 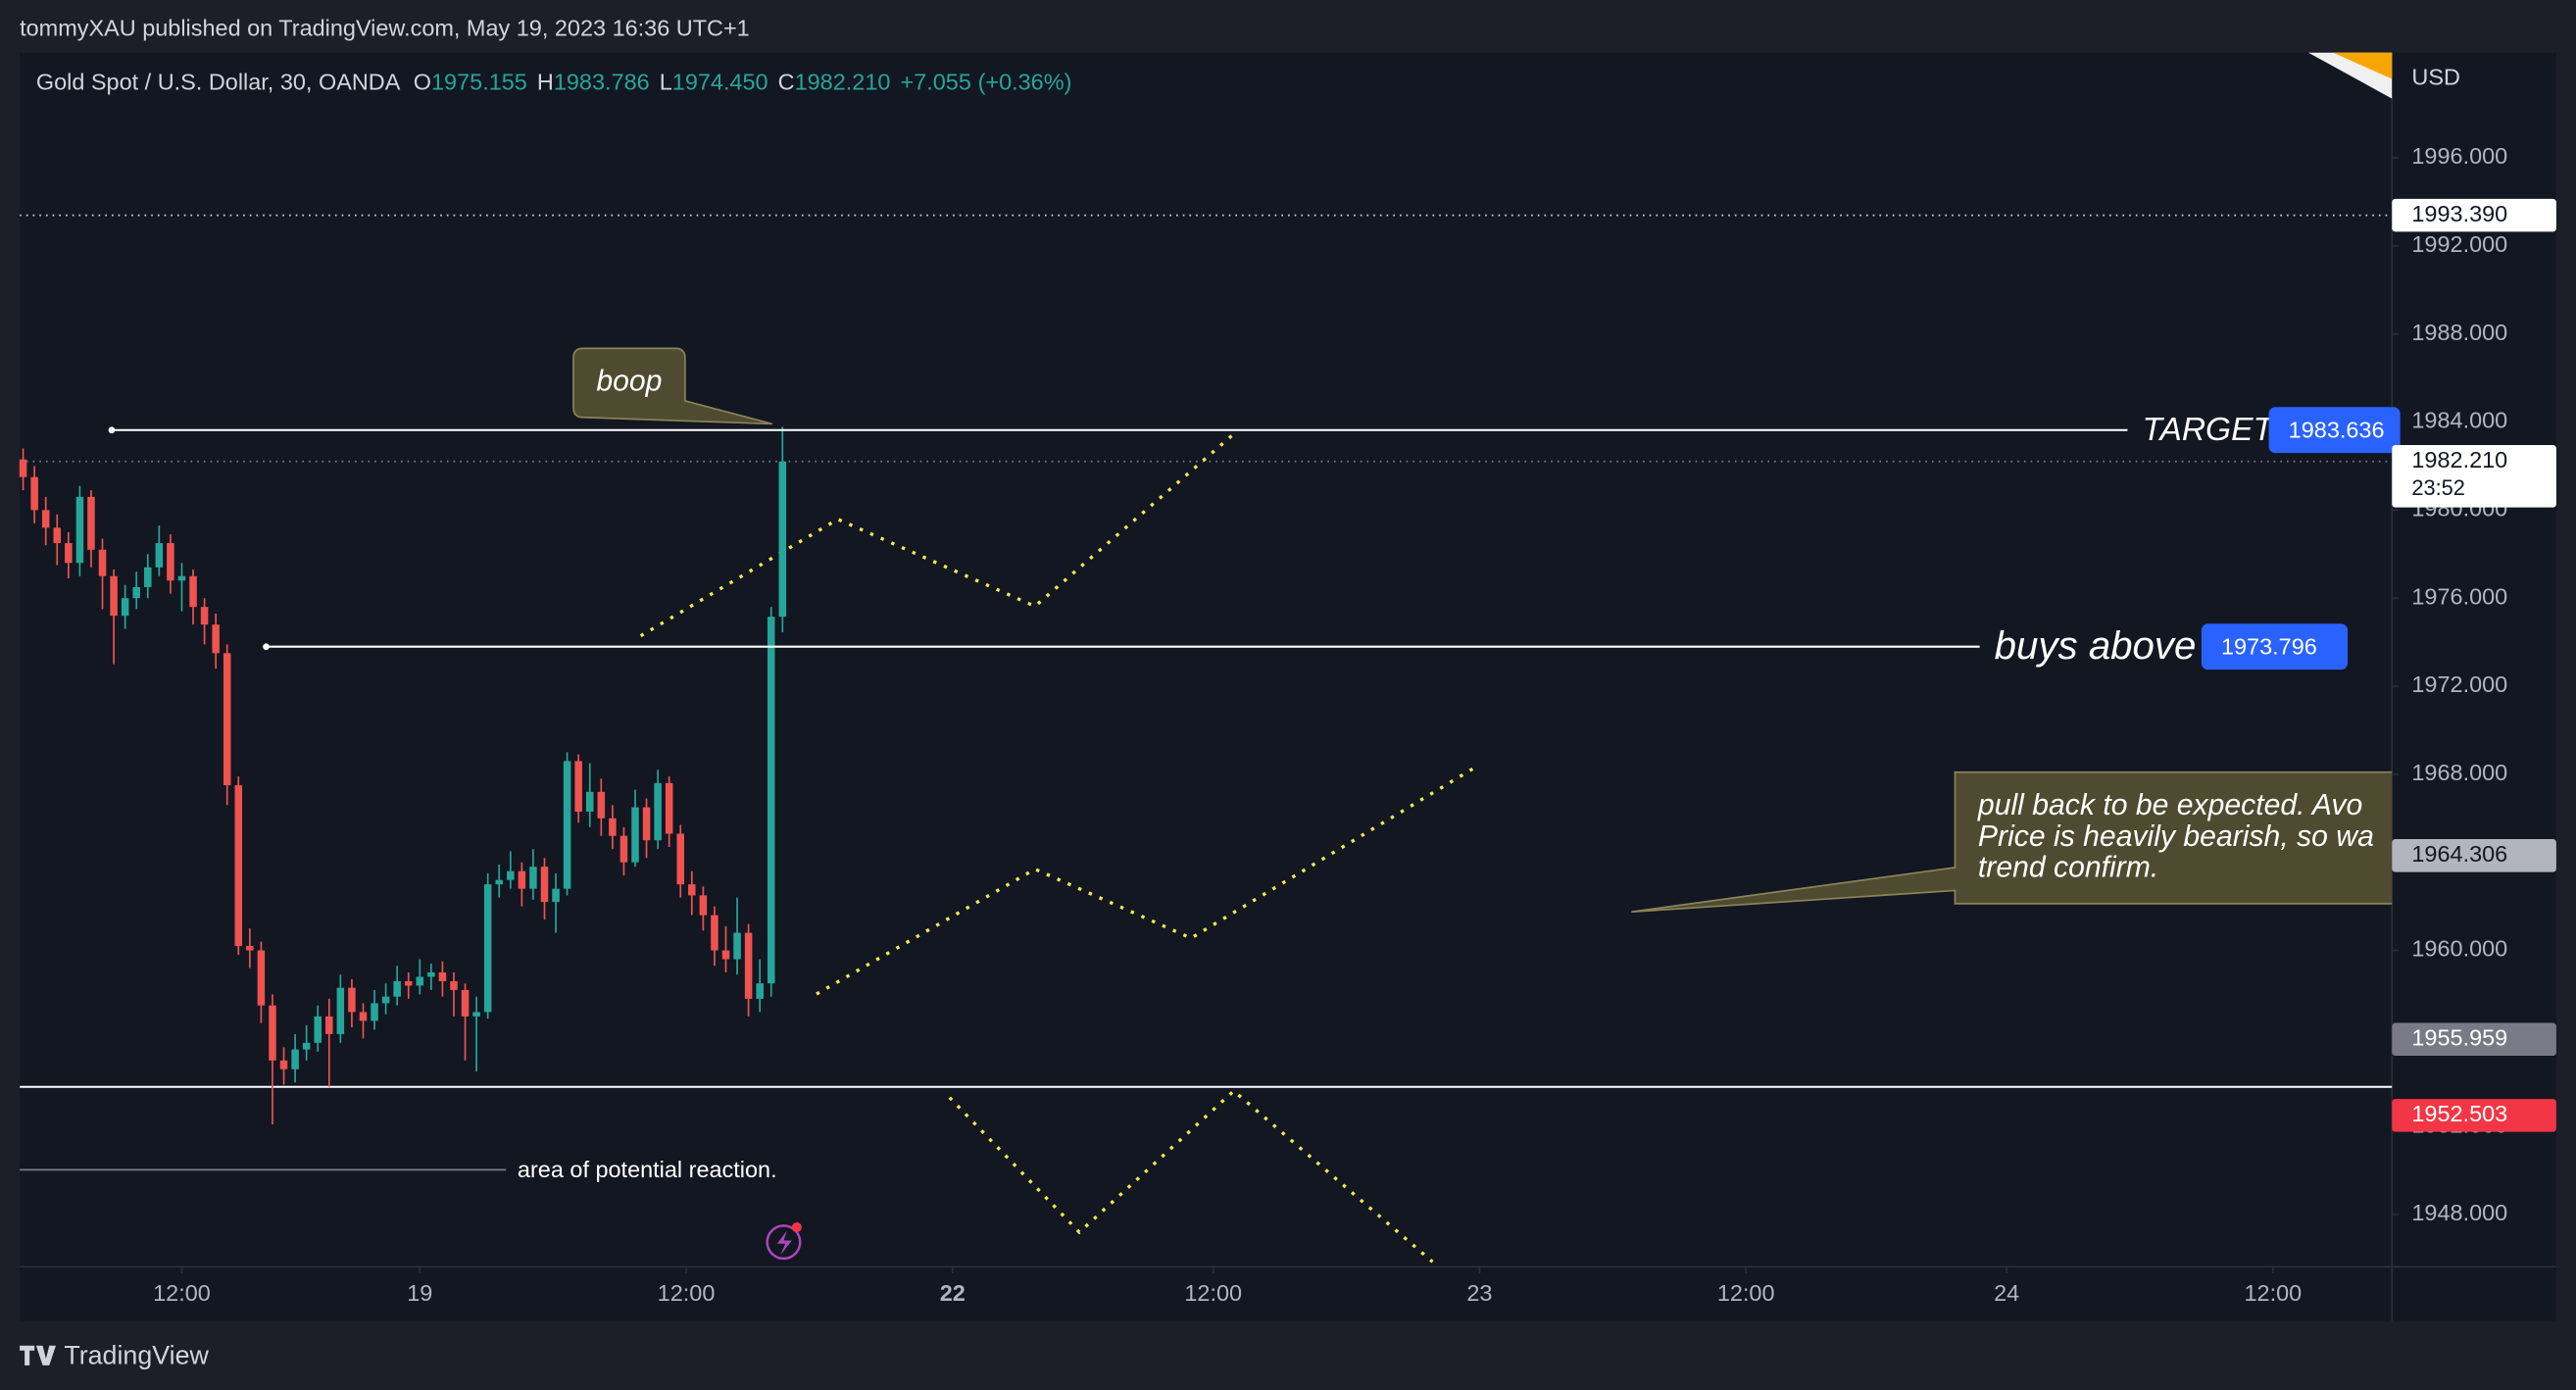 What do you see at coordinates (2459, 156) in the screenshot?
I see `y-tick-label: 1996.000` at bounding box center [2459, 156].